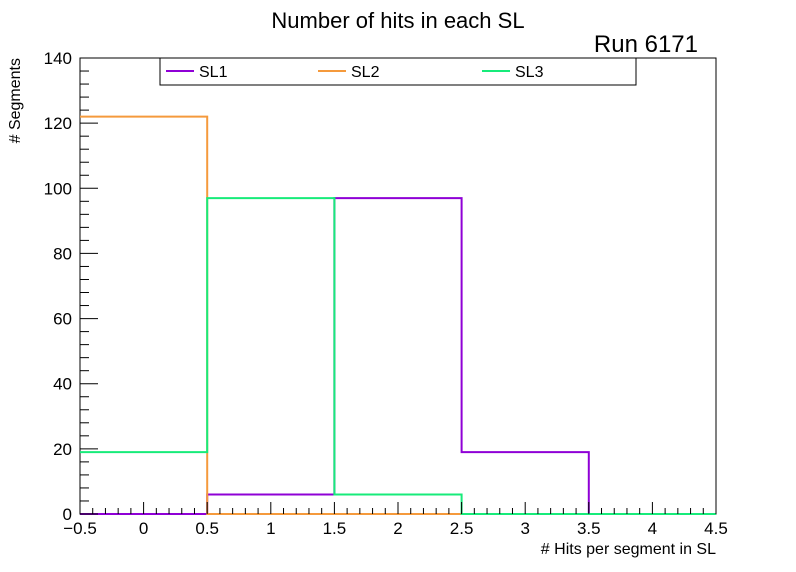 The width and height of the screenshot is (796, 572). I want to click on x-tick-label: 0, so click(143, 528).